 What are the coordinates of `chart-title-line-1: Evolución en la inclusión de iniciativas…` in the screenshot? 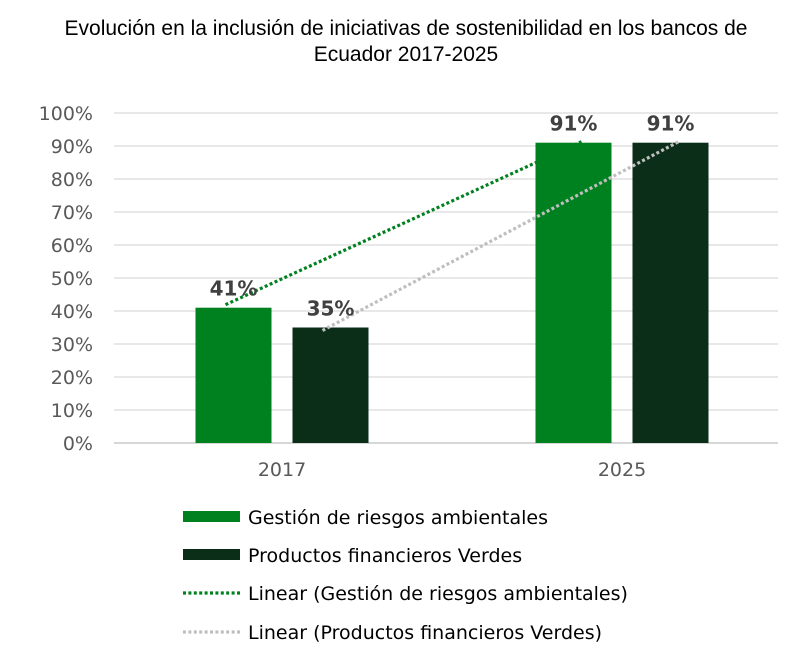 It's located at (406, 28).